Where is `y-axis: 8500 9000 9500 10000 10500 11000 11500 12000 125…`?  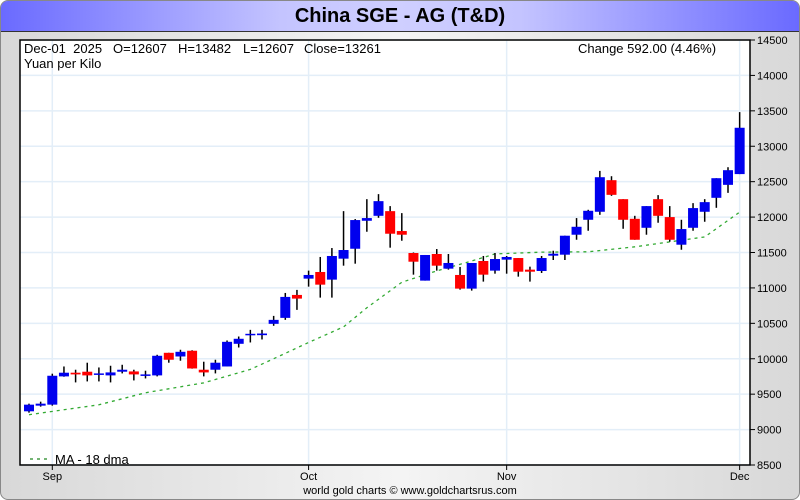 y-axis: 8500 9000 9500 10000 10500 11000 11500 12000 125… is located at coordinates (769, 253).